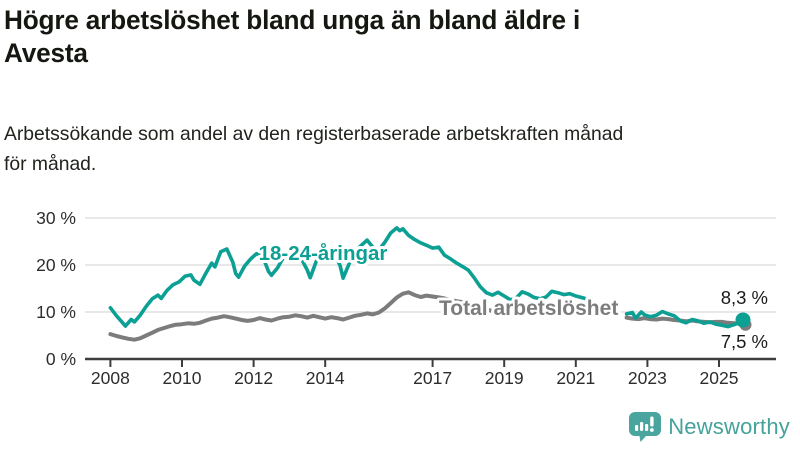 This screenshot has height=450, width=800. Describe the element at coordinates (743, 320) in the screenshot. I see `end-dot-youth` at that location.